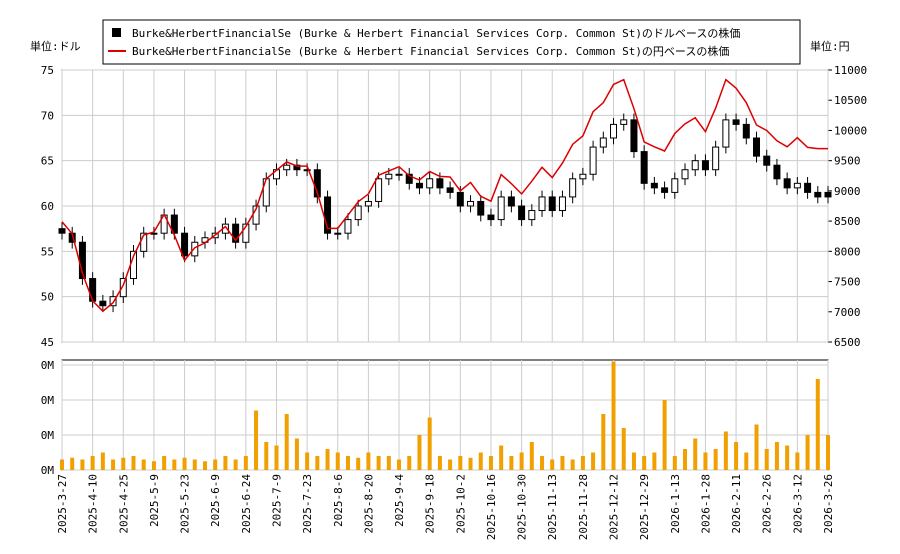  Describe the element at coordinates (522, 507) in the screenshot. I see `x-tick-label: 2025-10-30` at that location.